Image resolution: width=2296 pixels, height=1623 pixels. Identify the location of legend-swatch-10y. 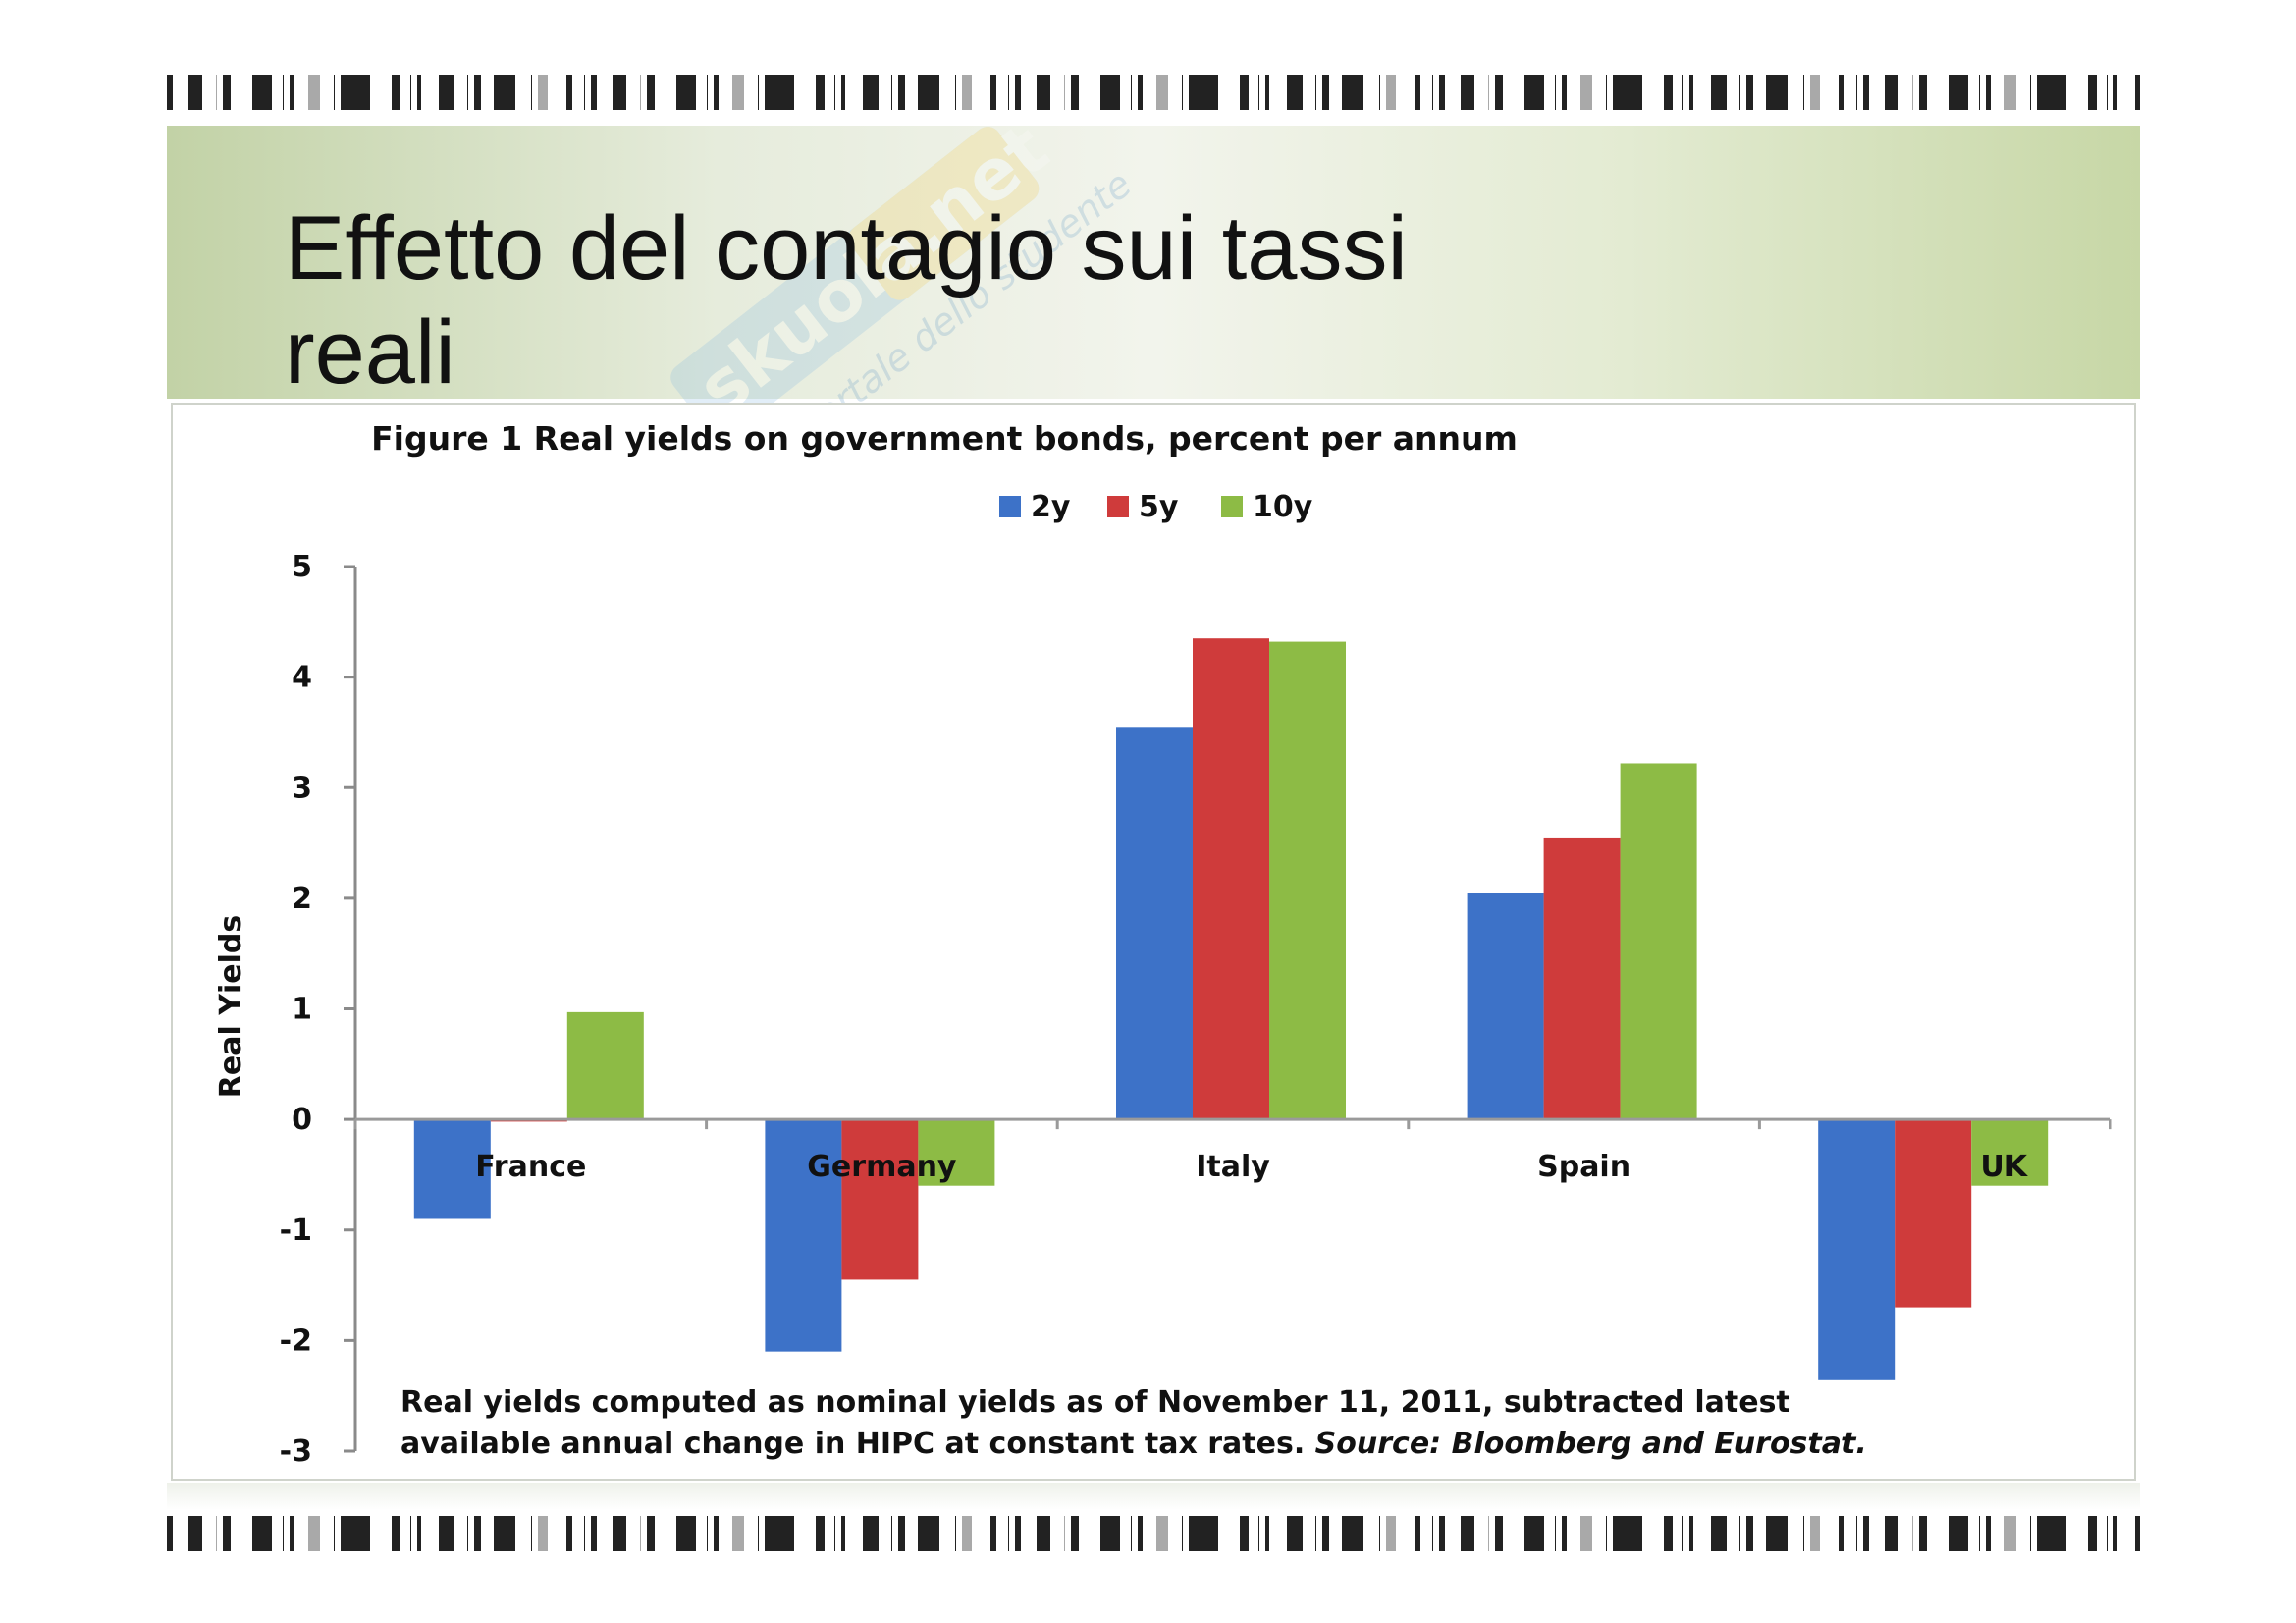
(1232, 506).